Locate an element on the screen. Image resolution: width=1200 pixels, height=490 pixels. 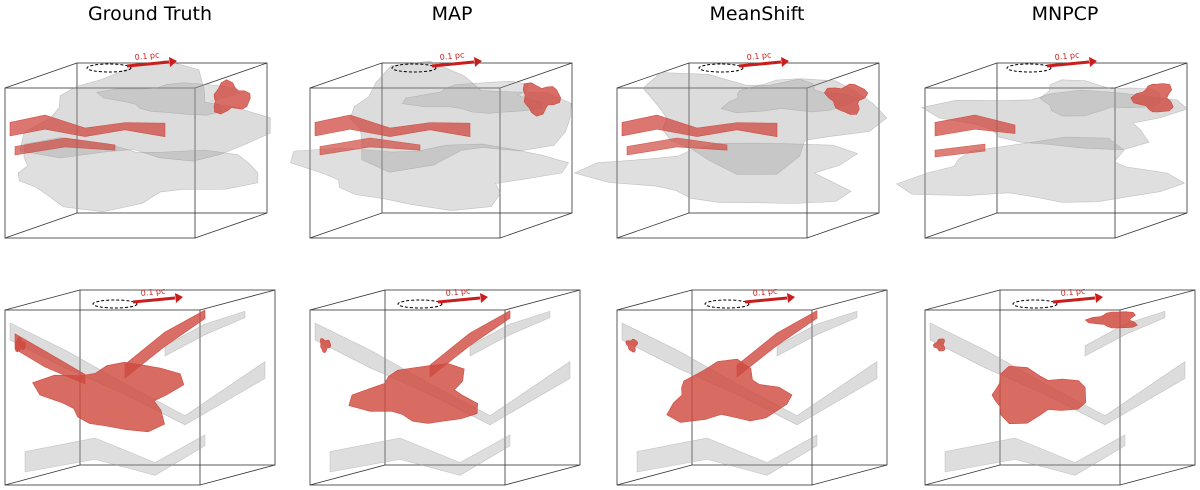
panel-row1-col1: 0.1 pc is located at coordinates (137, 144).